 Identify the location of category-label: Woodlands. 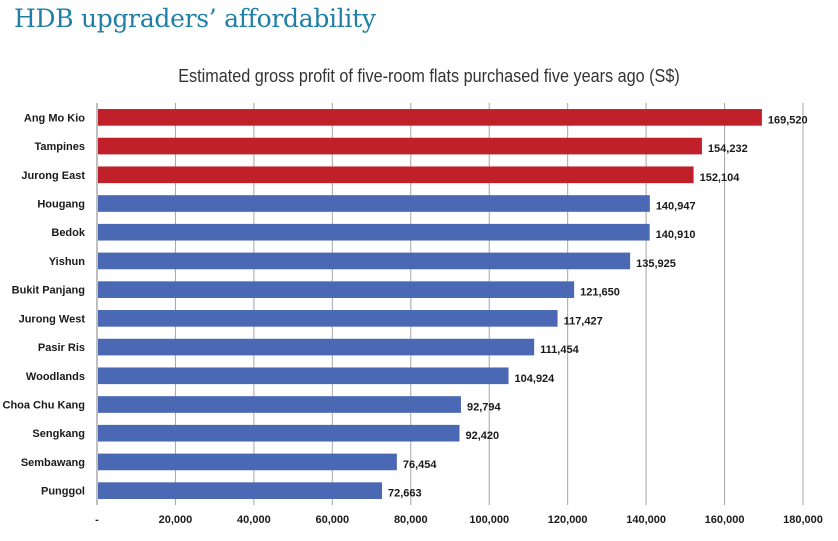
(55, 377).